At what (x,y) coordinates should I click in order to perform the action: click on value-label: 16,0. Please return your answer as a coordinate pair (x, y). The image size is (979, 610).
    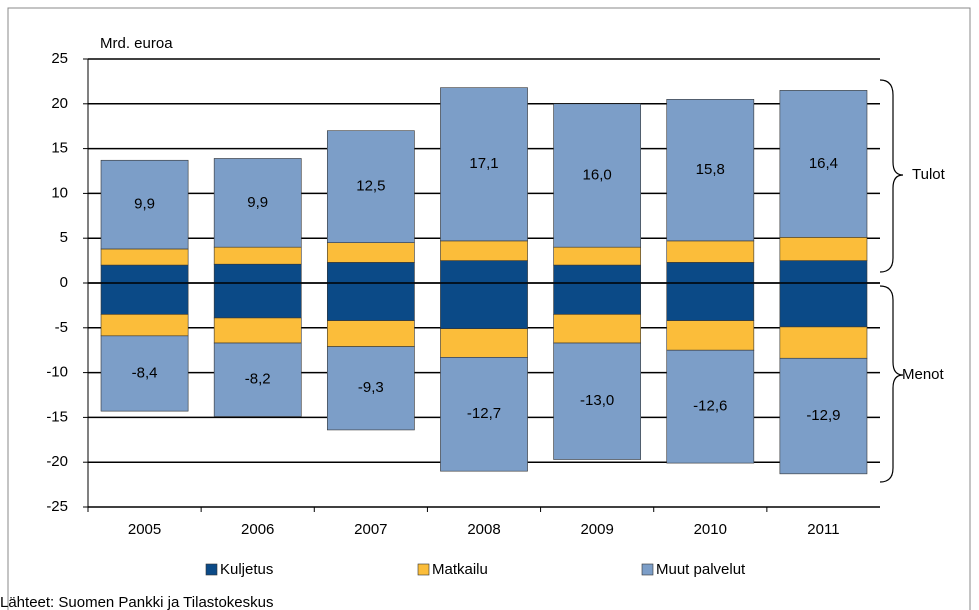
    Looking at the image, I should click on (597, 174).